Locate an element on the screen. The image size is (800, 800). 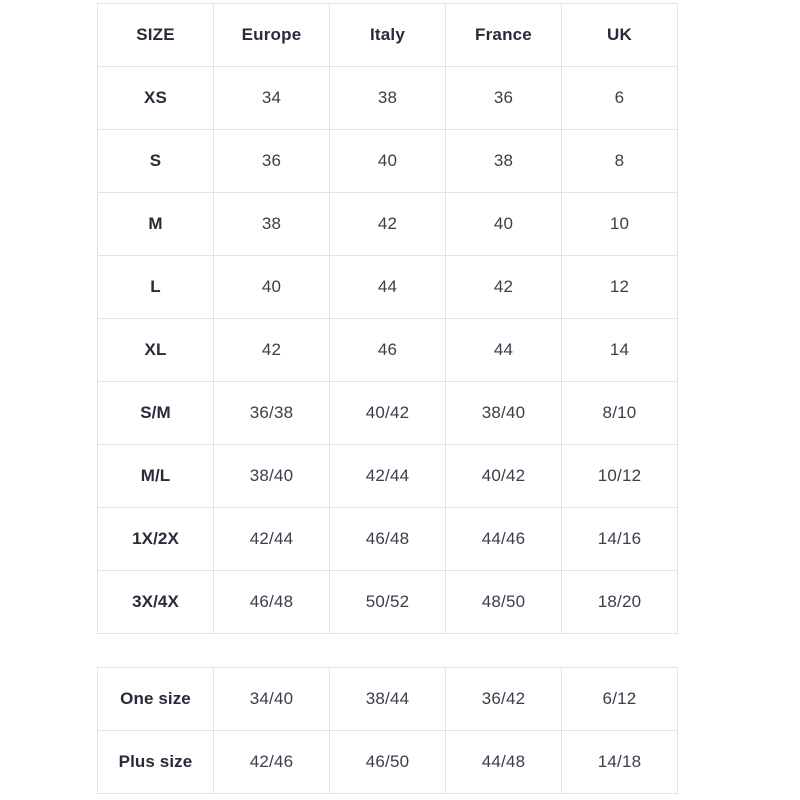
cell-italy: 40/42 is located at coordinates (387, 413).